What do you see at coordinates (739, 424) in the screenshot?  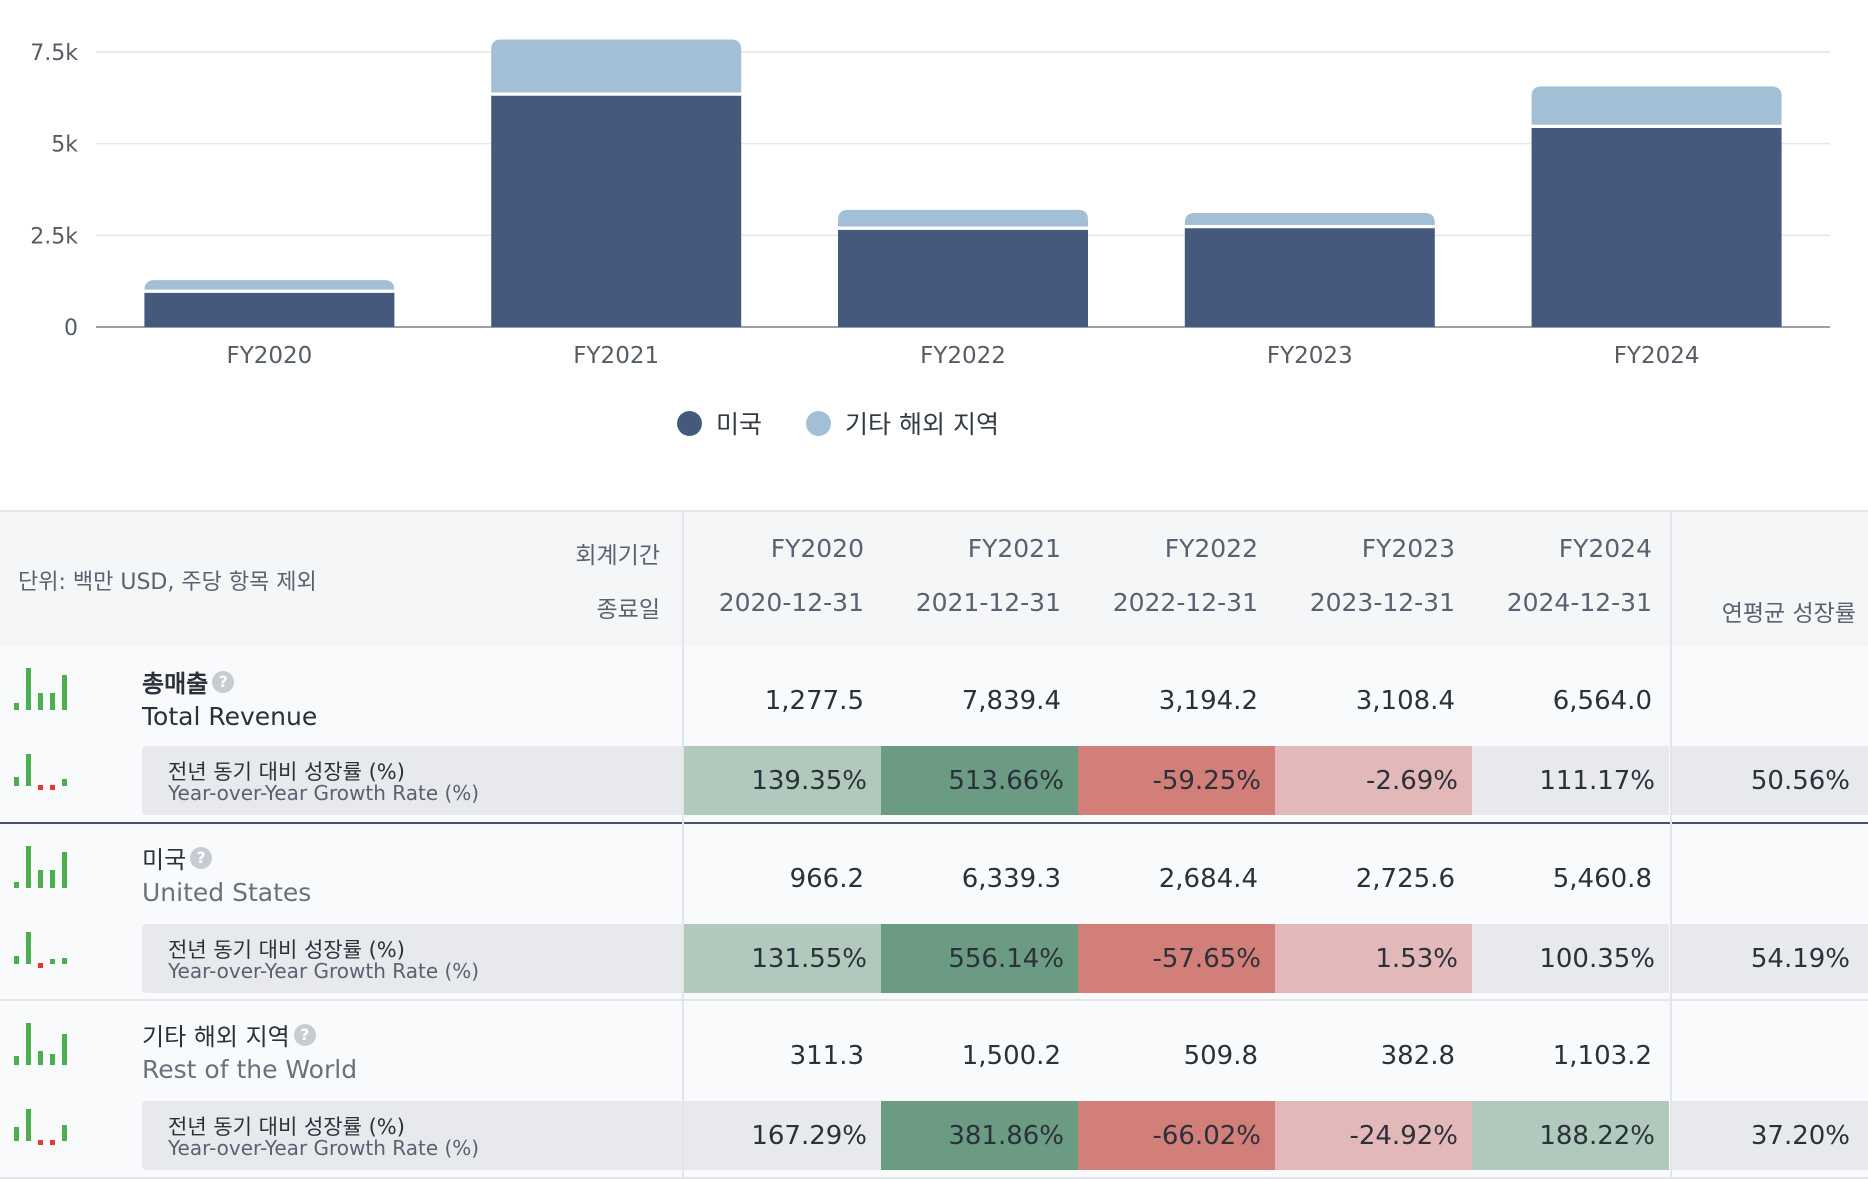 I see `legend-label-us: 미국` at bounding box center [739, 424].